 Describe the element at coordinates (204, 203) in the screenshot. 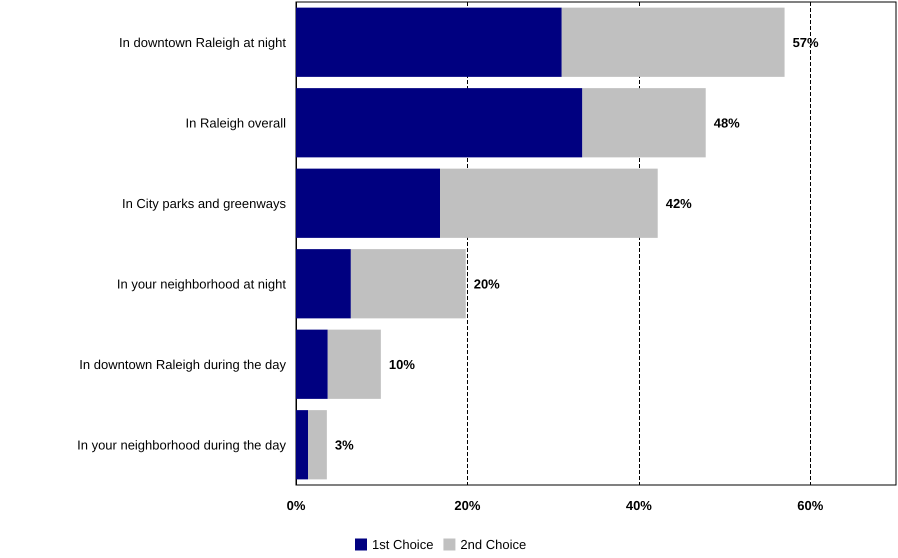

I see `y-tick-label: In City parks and greenways` at that location.